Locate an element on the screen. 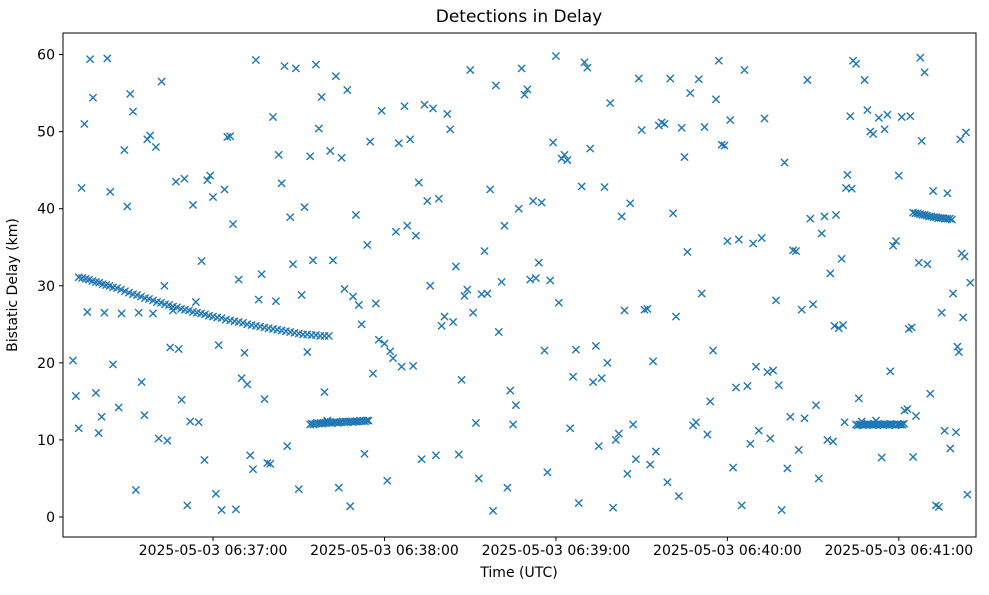 This screenshot has width=989, height=595. x-axis-label: Time (UTC) is located at coordinates (518, 573).